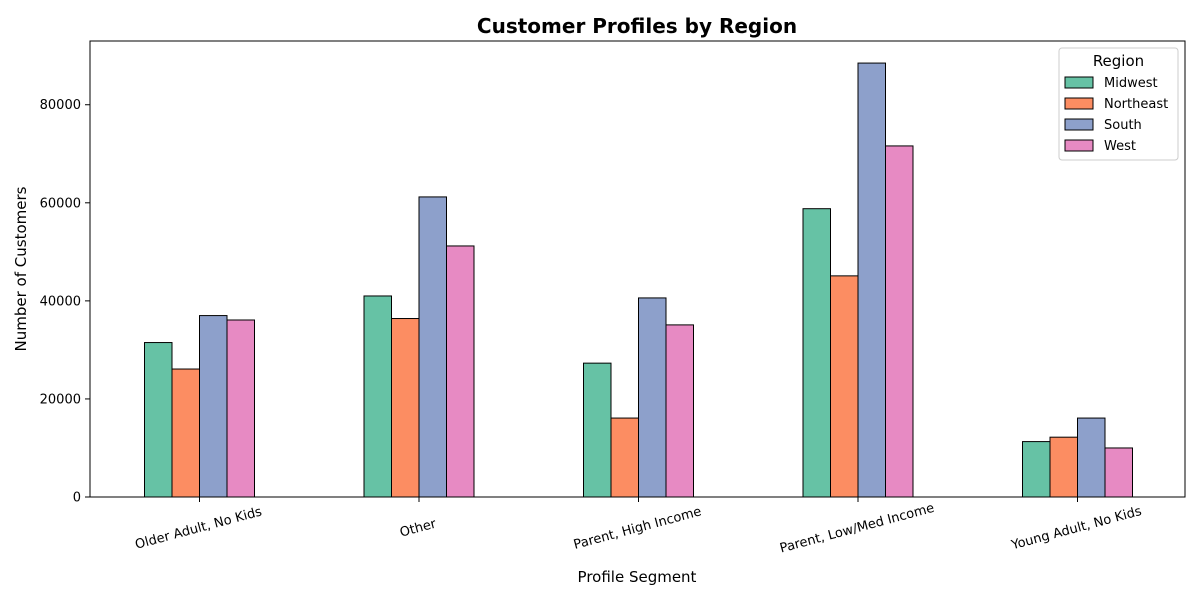 The width and height of the screenshot is (1200, 600). Describe the element at coordinates (60, 399) in the screenshot. I see `y-tick-label: 20000` at that location.